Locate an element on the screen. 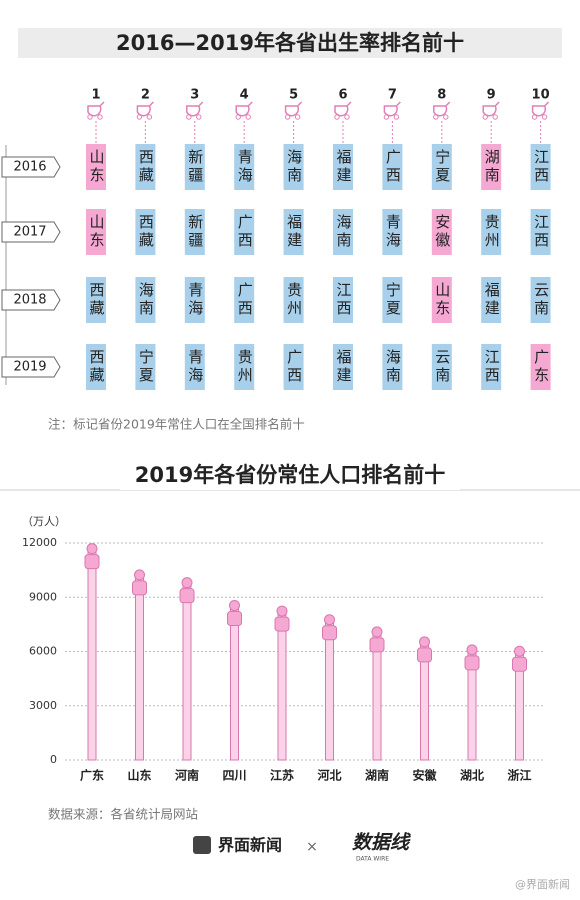 This screenshot has height=900, width=580. rank-number: 1 is located at coordinates (95, 95).